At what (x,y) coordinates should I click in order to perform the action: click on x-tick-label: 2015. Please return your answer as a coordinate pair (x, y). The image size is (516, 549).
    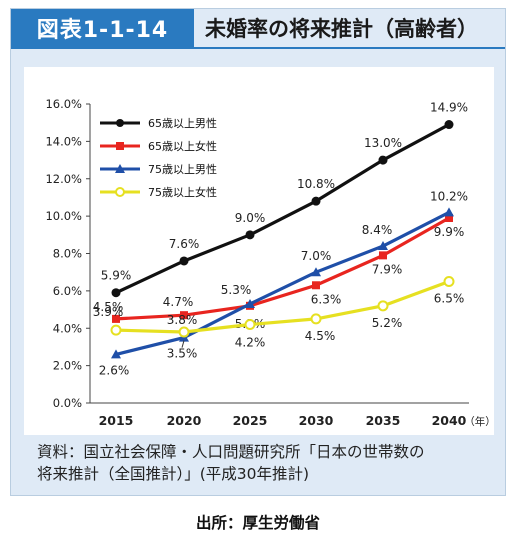
    Looking at the image, I should click on (116, 420).